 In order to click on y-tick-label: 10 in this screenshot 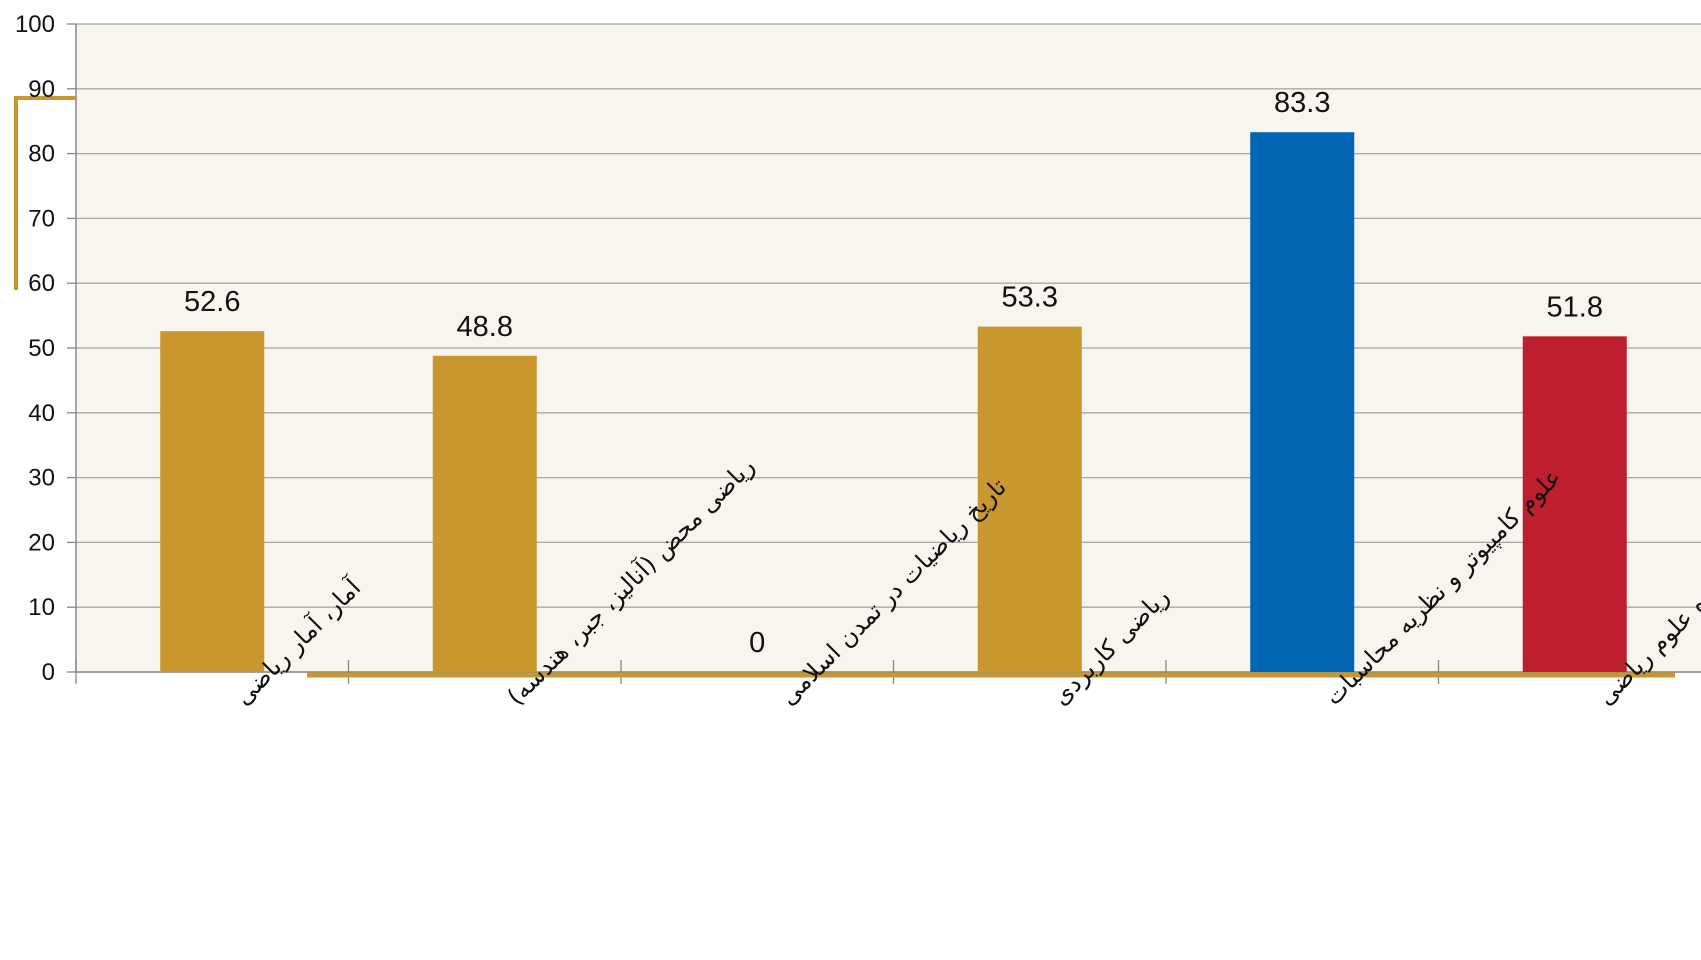, I will do `click(41, 607)`.